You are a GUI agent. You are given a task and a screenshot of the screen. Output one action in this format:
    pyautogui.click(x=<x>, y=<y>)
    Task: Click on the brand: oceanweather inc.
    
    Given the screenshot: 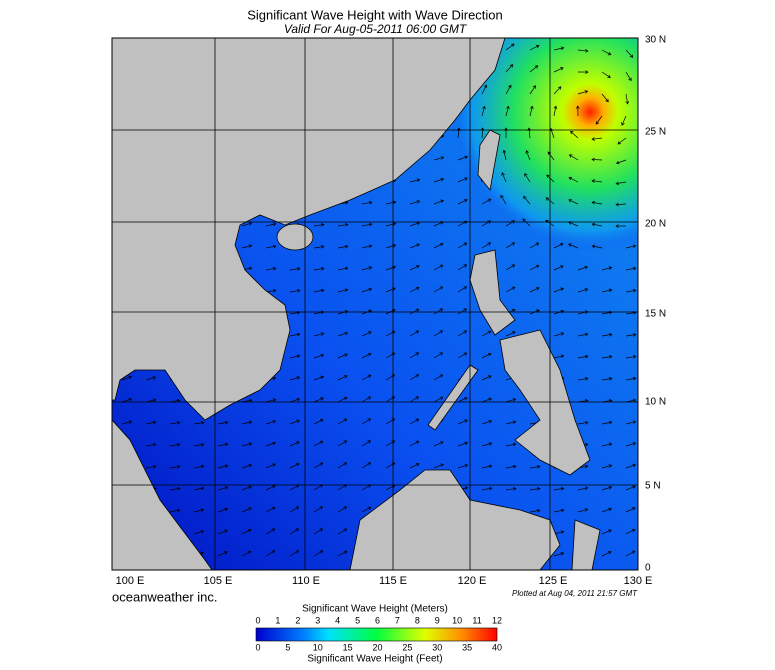 What is the action you would take?
    pyautogui.click(x=165, y=596)
    